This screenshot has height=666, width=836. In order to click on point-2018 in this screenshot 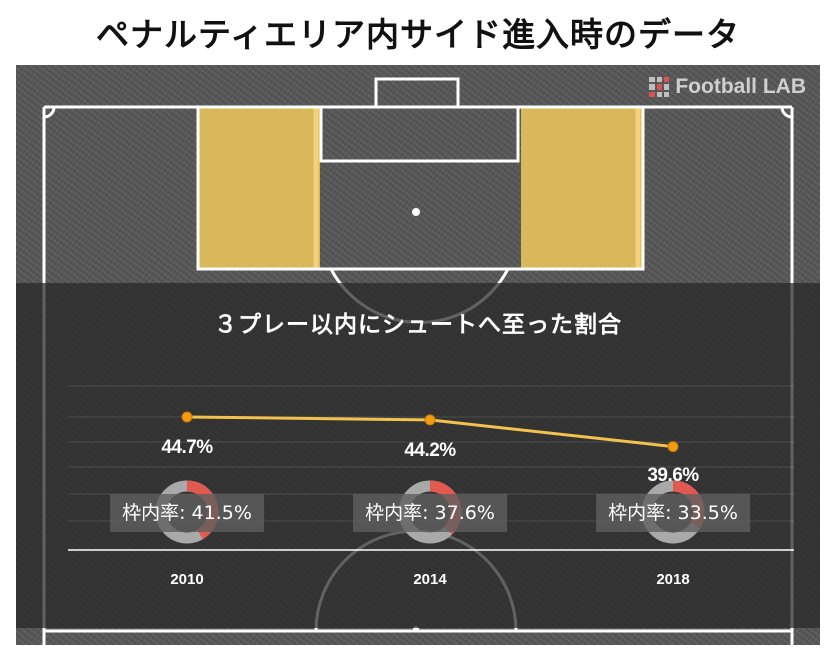, I will do `click(673, 447)`.